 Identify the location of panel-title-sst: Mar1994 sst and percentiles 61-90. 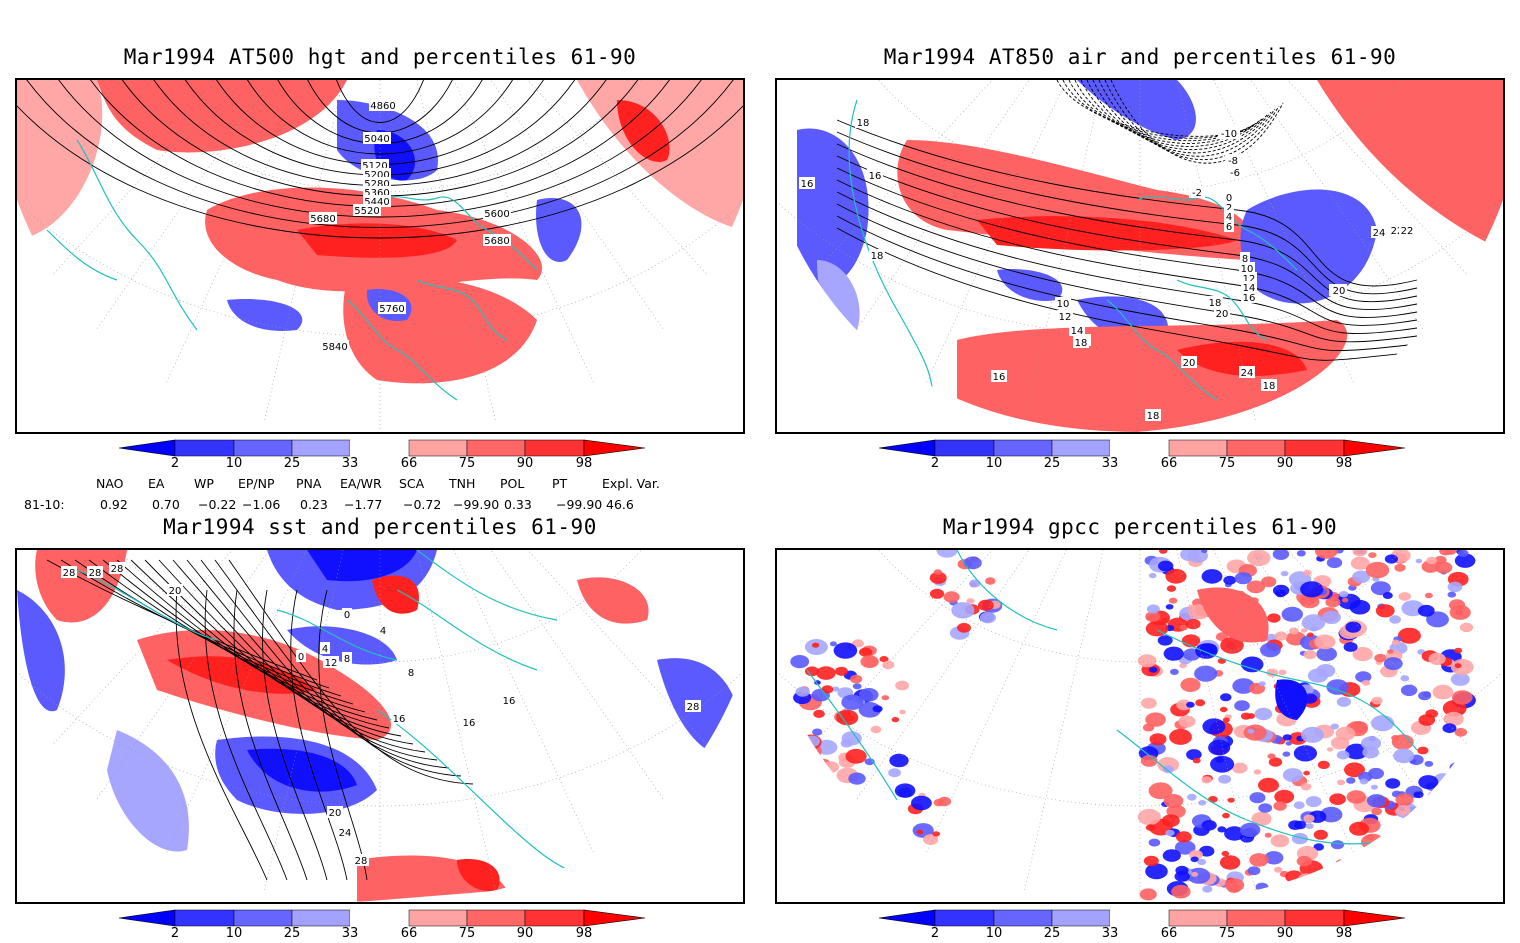
(380, 527).